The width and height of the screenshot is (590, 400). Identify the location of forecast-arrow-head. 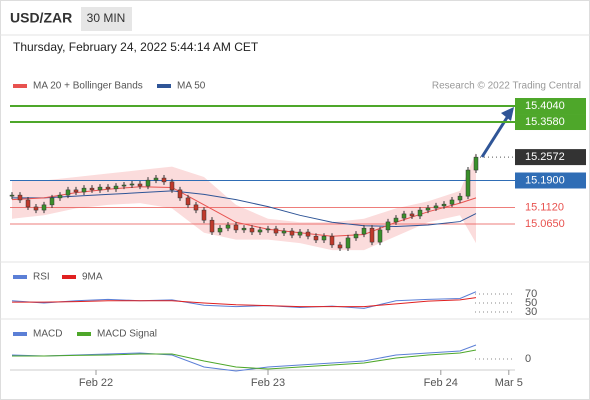
(507, 114).